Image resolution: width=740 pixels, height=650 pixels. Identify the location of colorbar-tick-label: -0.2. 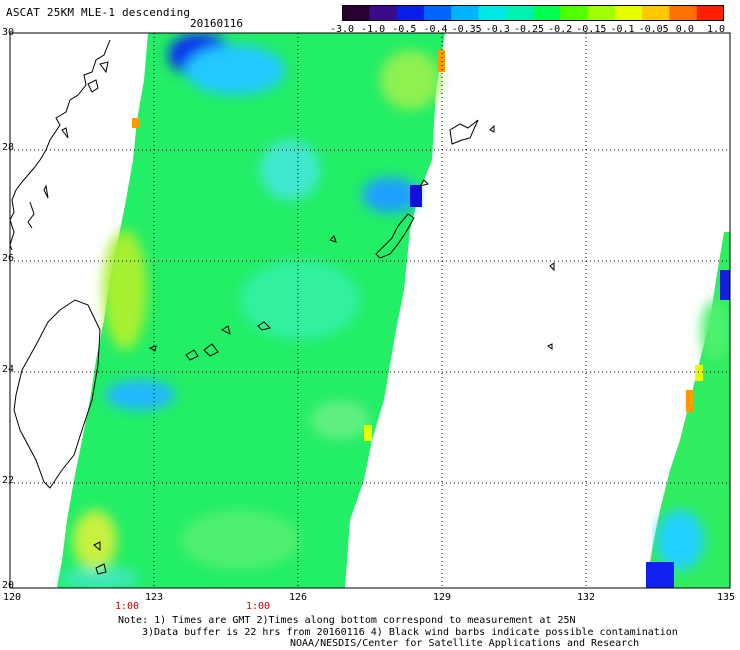
(560, 29).